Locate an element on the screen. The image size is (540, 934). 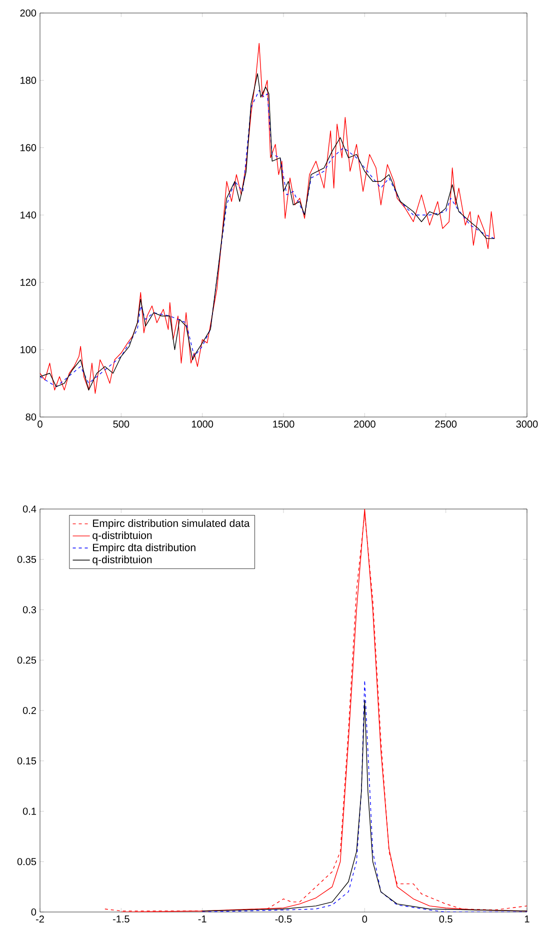
y-tick-label: 0.1 is located at coordinates (29, 811).